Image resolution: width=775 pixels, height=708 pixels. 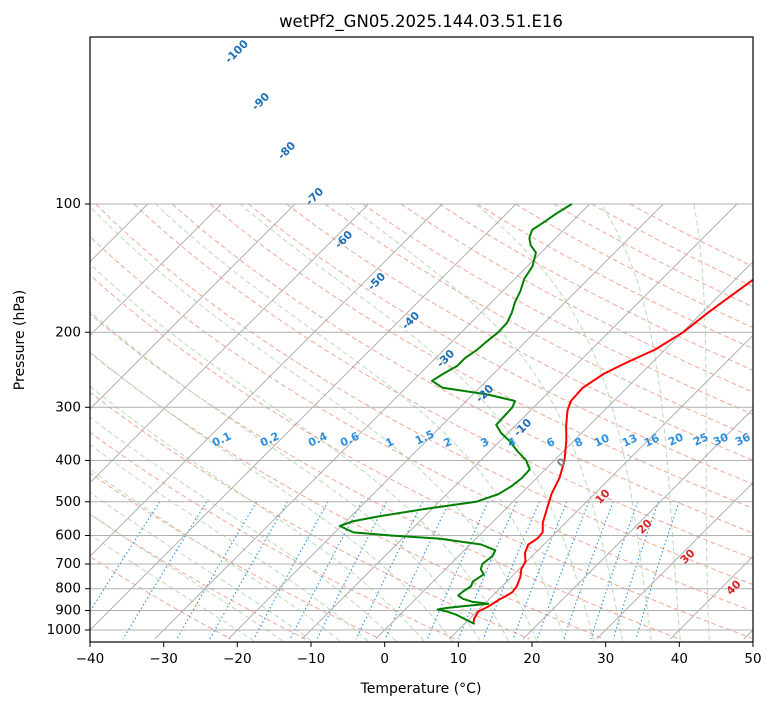 What do you see at coordinates (163, 659) in the screenshot?
I see `x-tick-label: −30` at bounding box center [163, 659].